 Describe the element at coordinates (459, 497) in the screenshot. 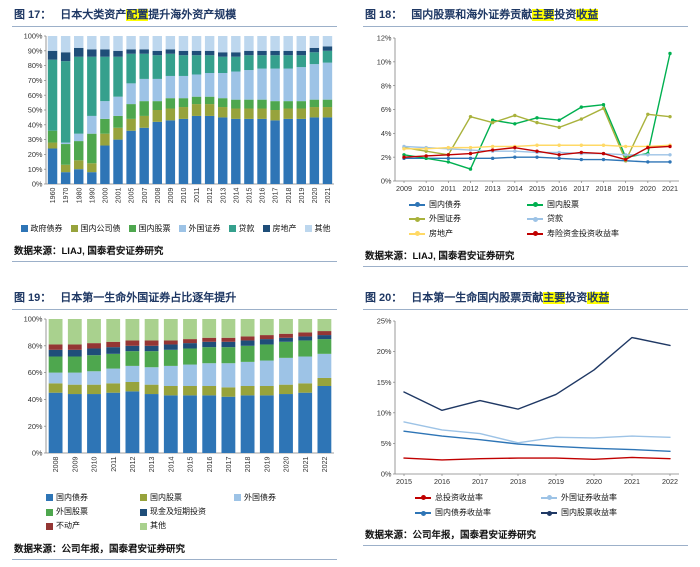

I see `legend-label: 总投资收益率` at that location.